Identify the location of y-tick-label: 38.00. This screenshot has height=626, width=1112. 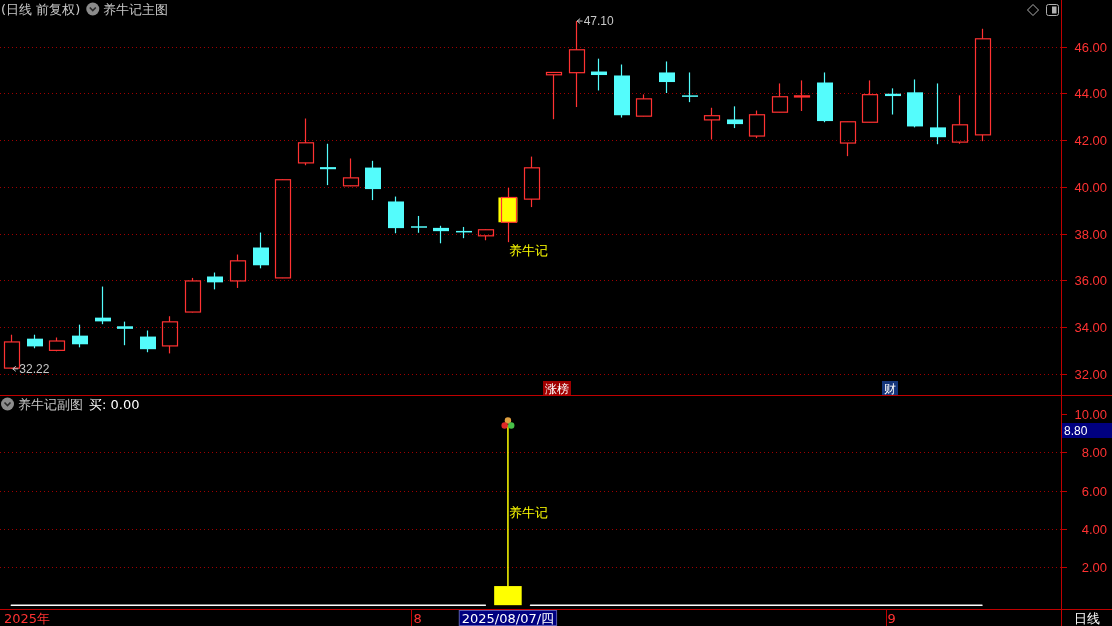
(1090, 234).